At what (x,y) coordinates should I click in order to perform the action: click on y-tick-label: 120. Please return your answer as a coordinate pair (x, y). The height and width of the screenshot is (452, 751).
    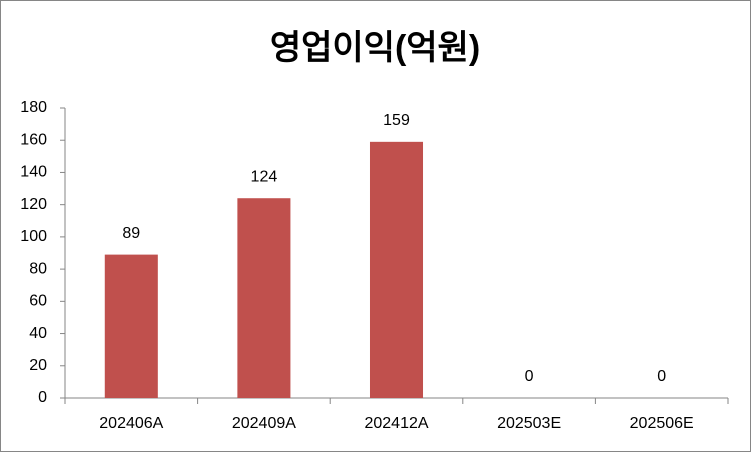
    Looking at the image, I should click on (33, 204).